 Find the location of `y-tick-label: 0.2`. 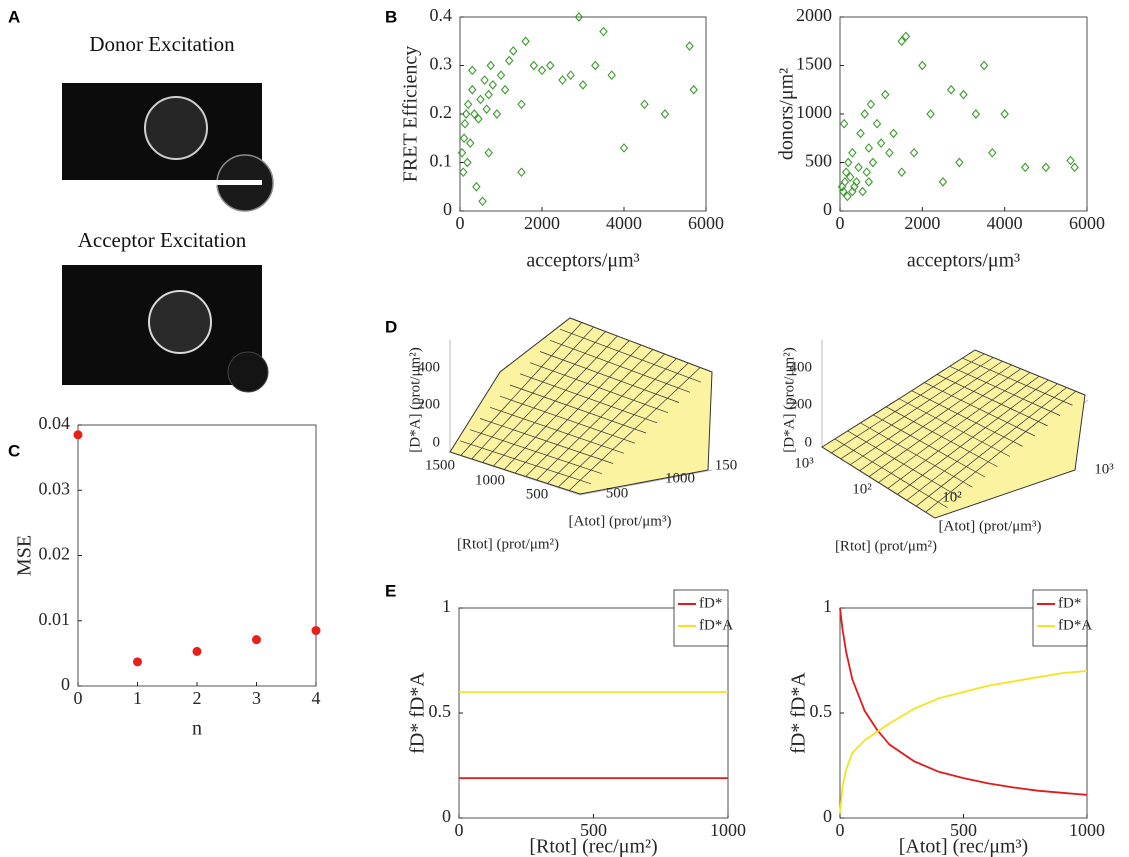

y-tick-label: 0.2 is located at coordinates (441, 112).